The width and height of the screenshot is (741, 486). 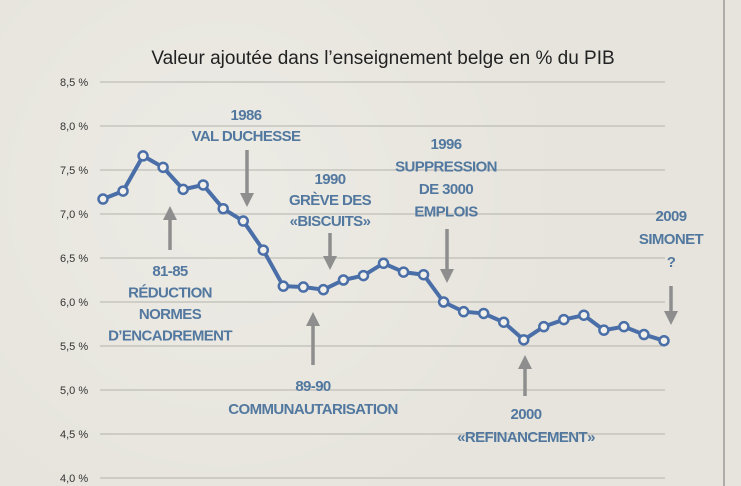 I want to click on y-tick-label: 6,0 %, so click(x=74, y=303).